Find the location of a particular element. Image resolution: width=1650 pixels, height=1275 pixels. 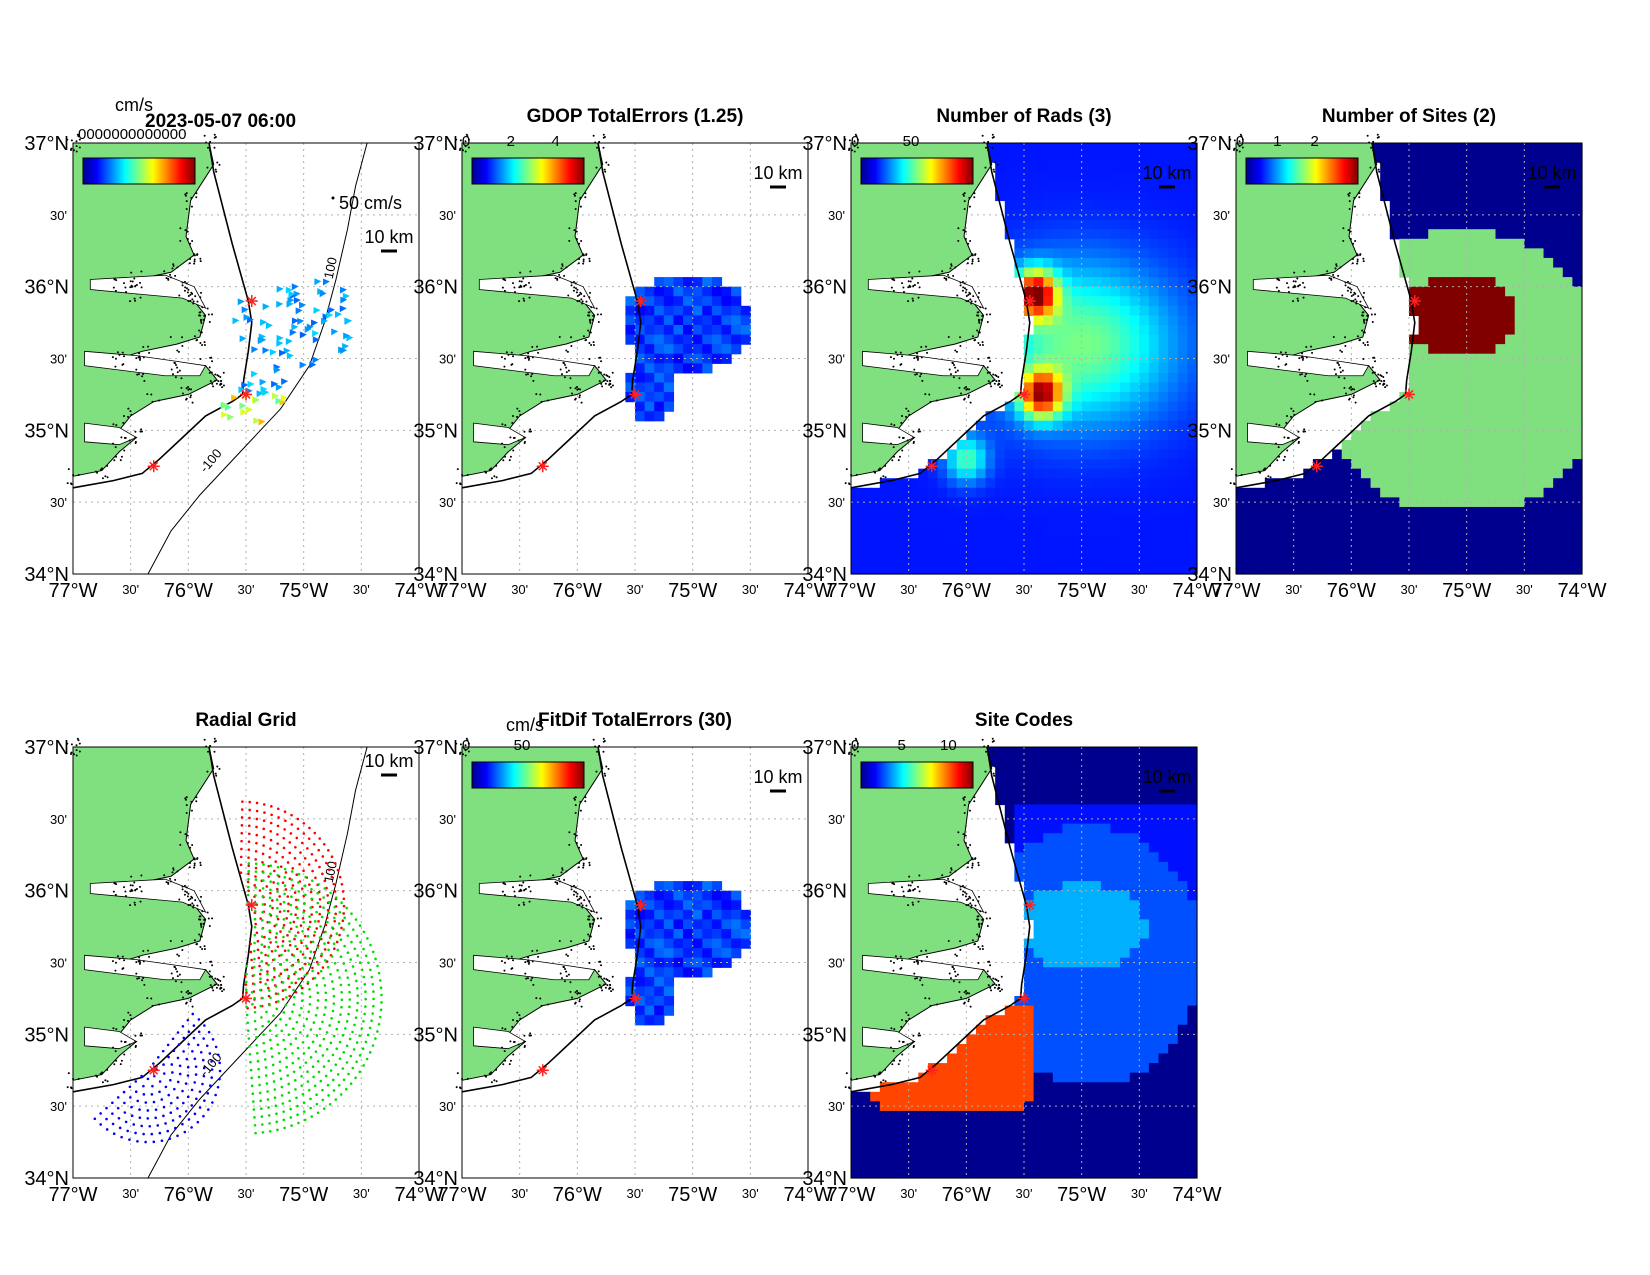

lon-tick-label: 75°W is located at coordinates (303, 1195).